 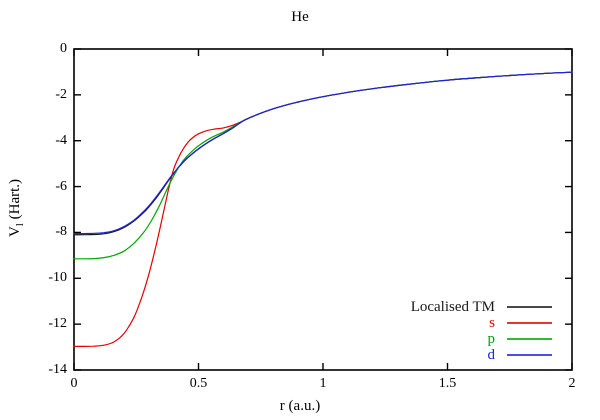 I want to click on x-axis-label: r (a.u.), so click(x=300, y=406).